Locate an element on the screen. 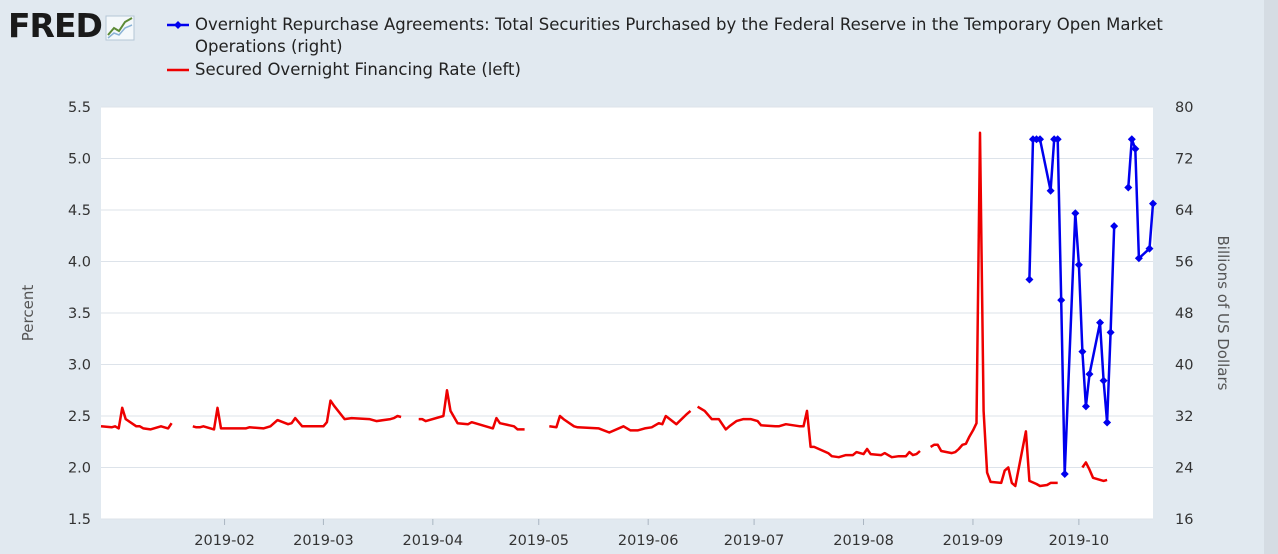 The width and height of the screenshot is (1278, 554). repo-line-segment is located at coordinates (1141, 198).